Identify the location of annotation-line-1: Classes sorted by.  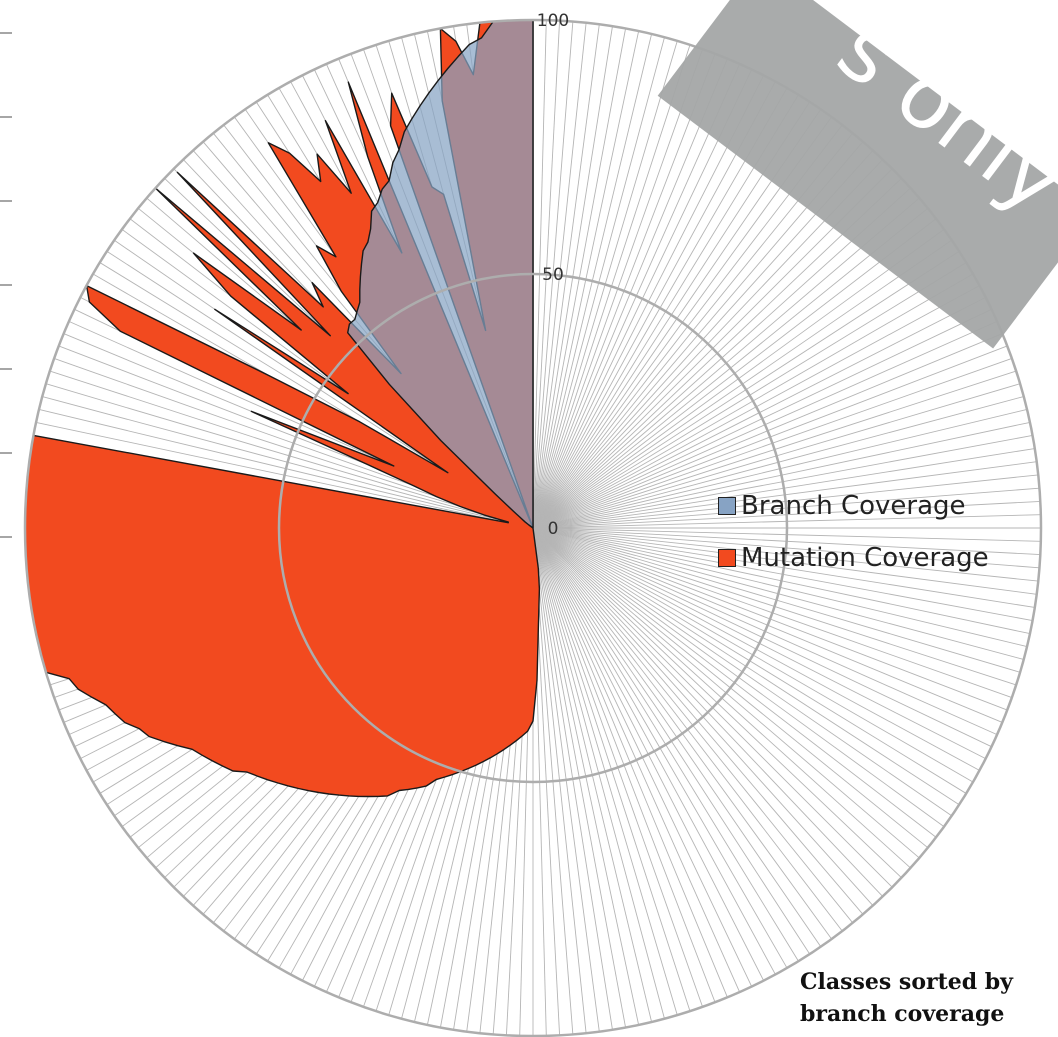
(915, 982).